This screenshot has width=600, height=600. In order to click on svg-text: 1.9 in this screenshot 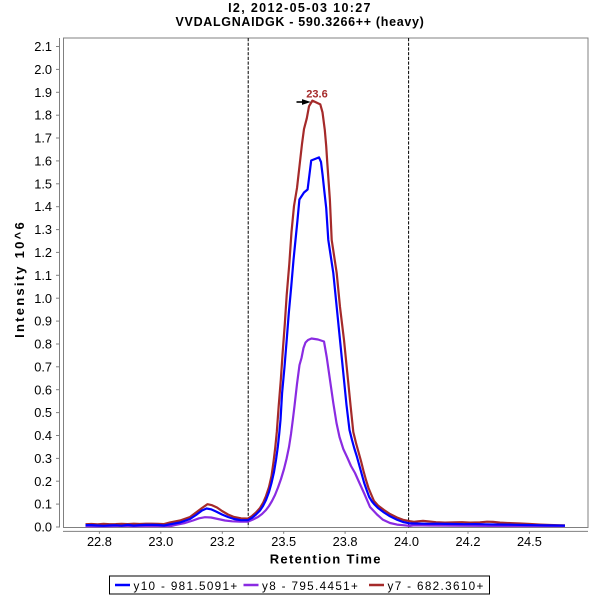, I will do `click(43, 92)`.